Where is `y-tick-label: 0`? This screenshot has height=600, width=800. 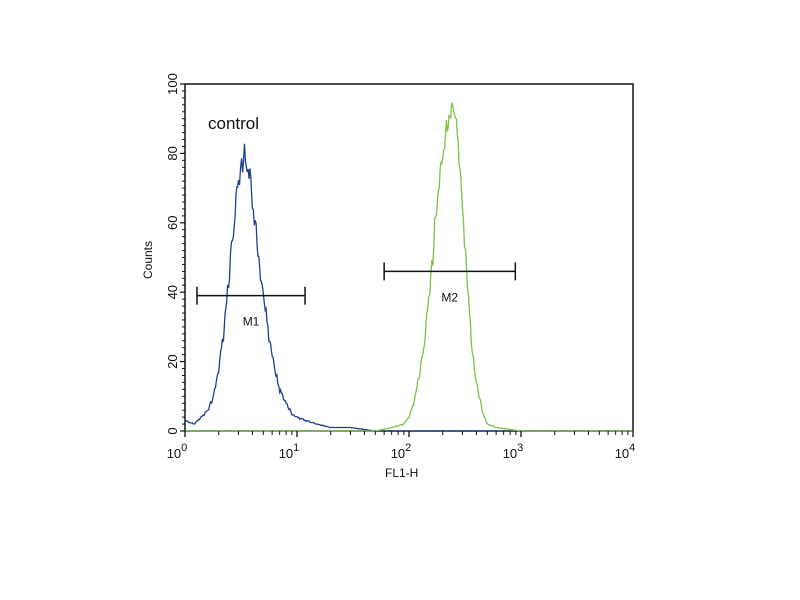
y-tick-label: 0 is located at coordinates (172, 430).